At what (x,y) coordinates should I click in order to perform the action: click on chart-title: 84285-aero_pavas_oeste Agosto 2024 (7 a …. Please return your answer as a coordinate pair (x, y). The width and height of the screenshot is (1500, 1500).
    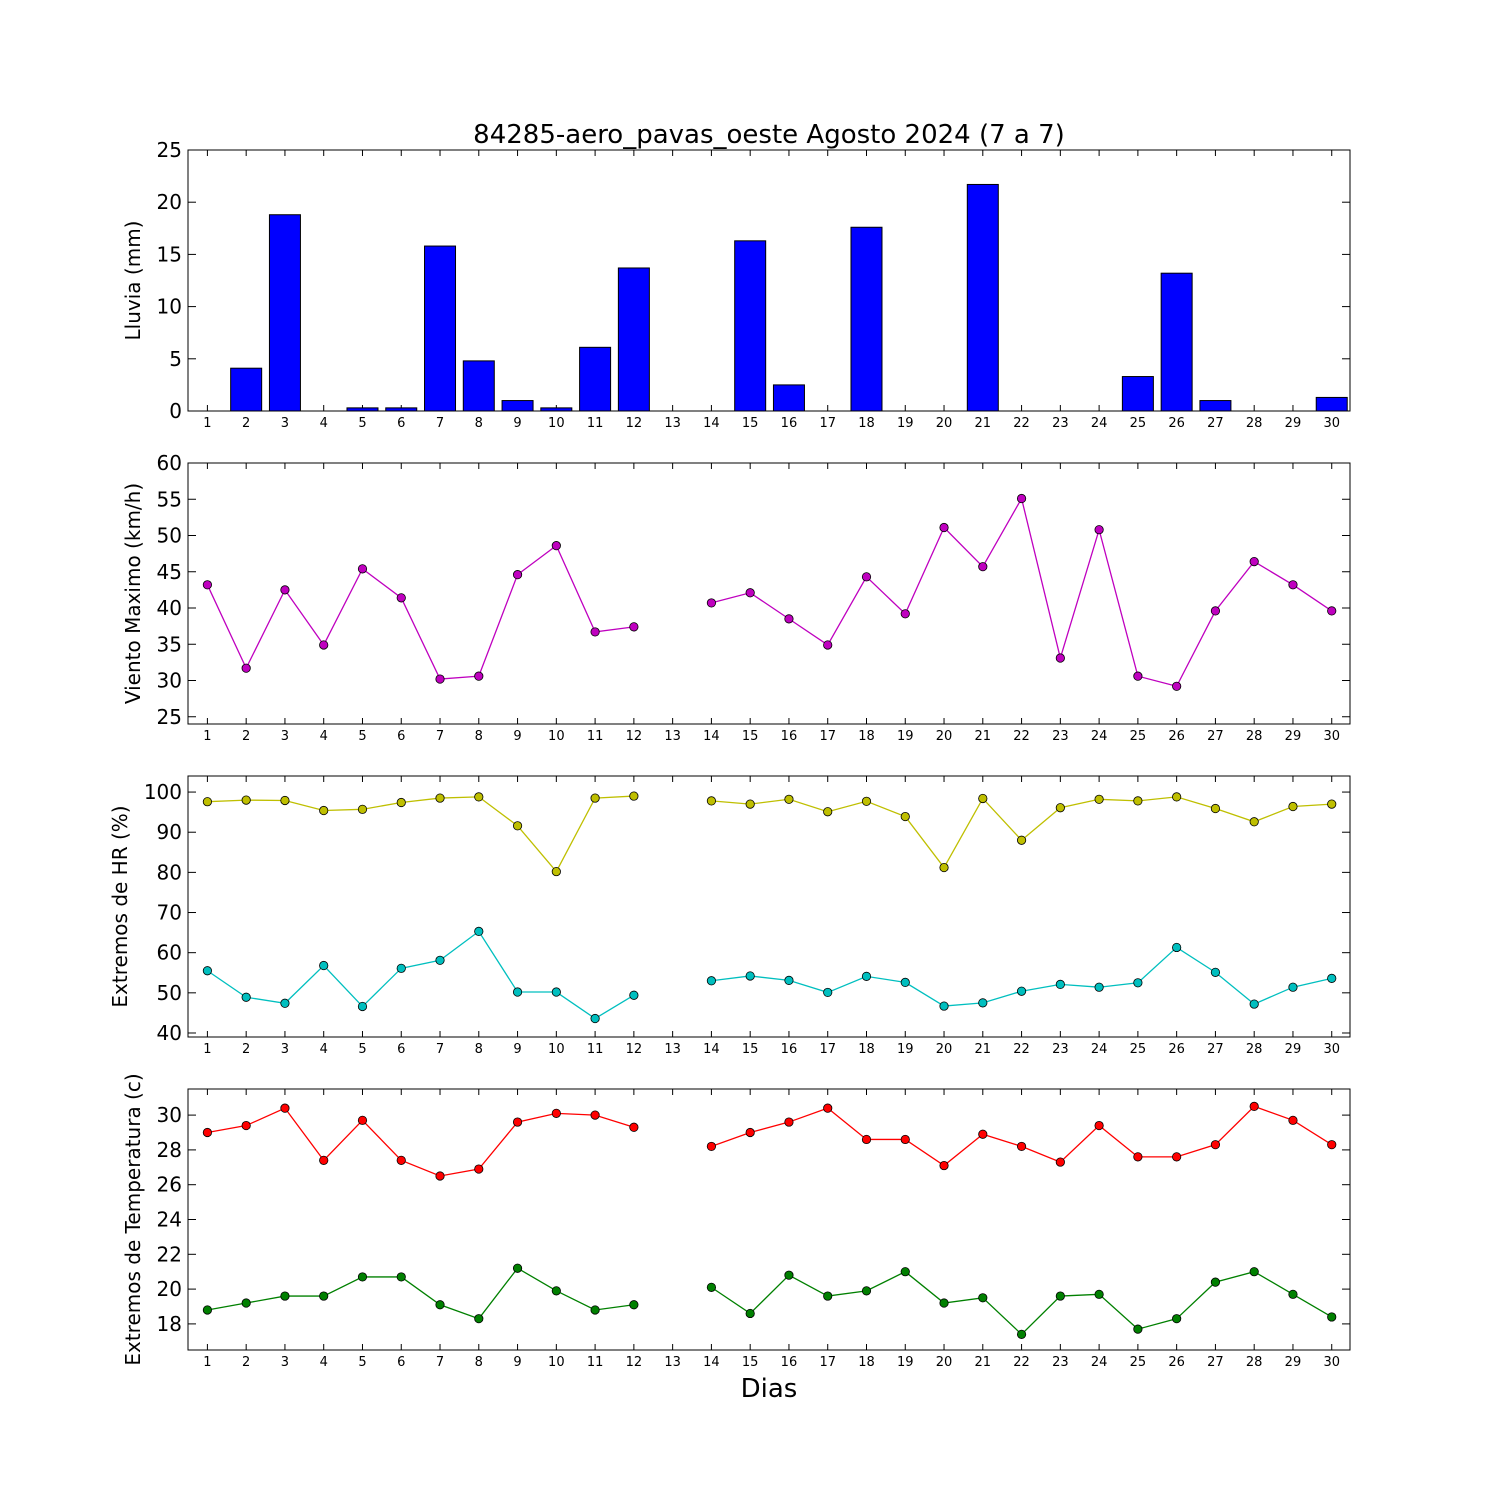
    Looking at the image, I should click on (769, 135).